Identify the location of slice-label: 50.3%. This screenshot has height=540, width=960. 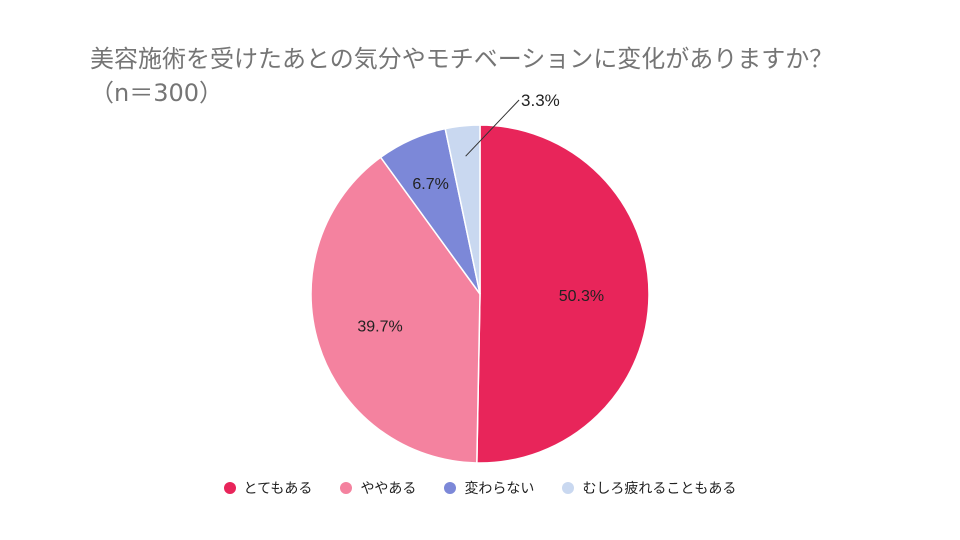
(581, 296).